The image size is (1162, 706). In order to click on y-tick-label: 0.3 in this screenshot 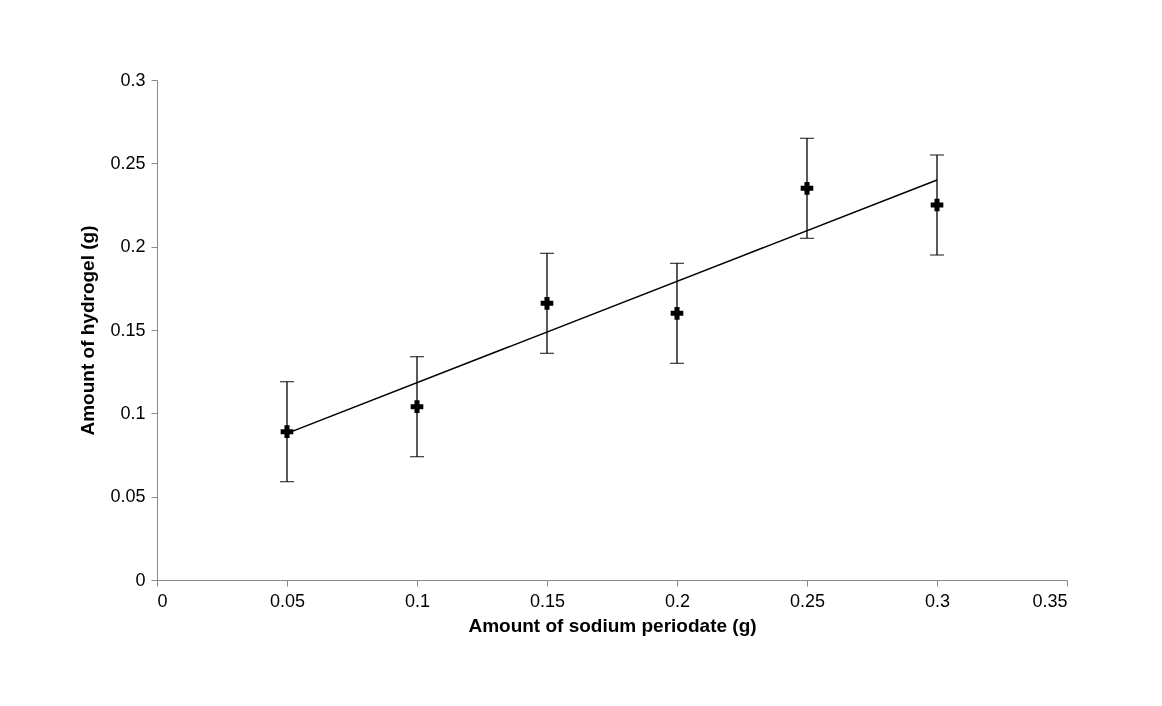, I will do `click(133, 79)`.